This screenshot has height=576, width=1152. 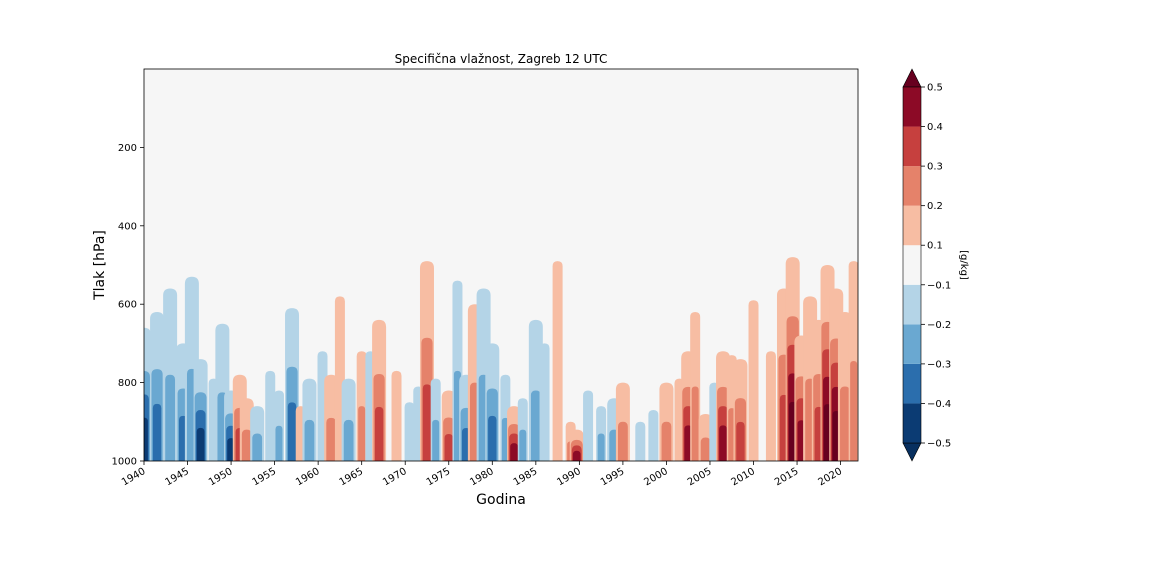 What do you see at coordinates (939, 325) in the screenshot?
I see `colorbar-tick-label: −0.2` at bounding box center [939, 325].